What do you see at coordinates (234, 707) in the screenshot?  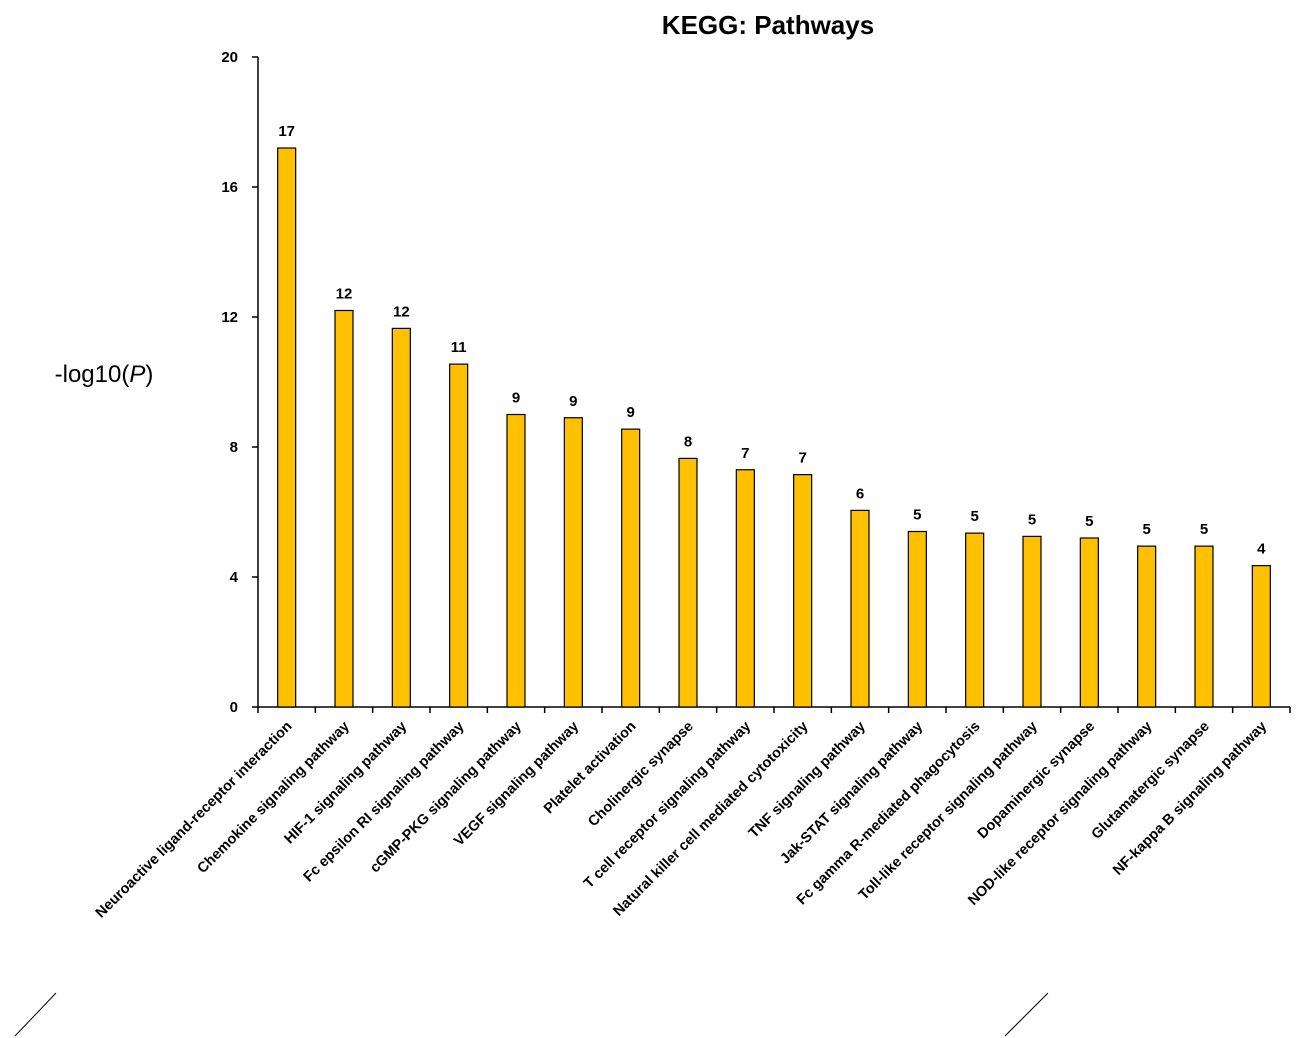 I see `y-tick-label: 0` at bounding box center [234, 707].